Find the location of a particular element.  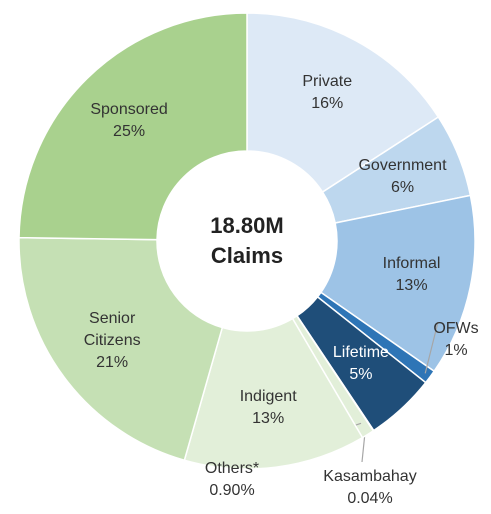

center-caption: Claims is located at coordinates (247, 255).